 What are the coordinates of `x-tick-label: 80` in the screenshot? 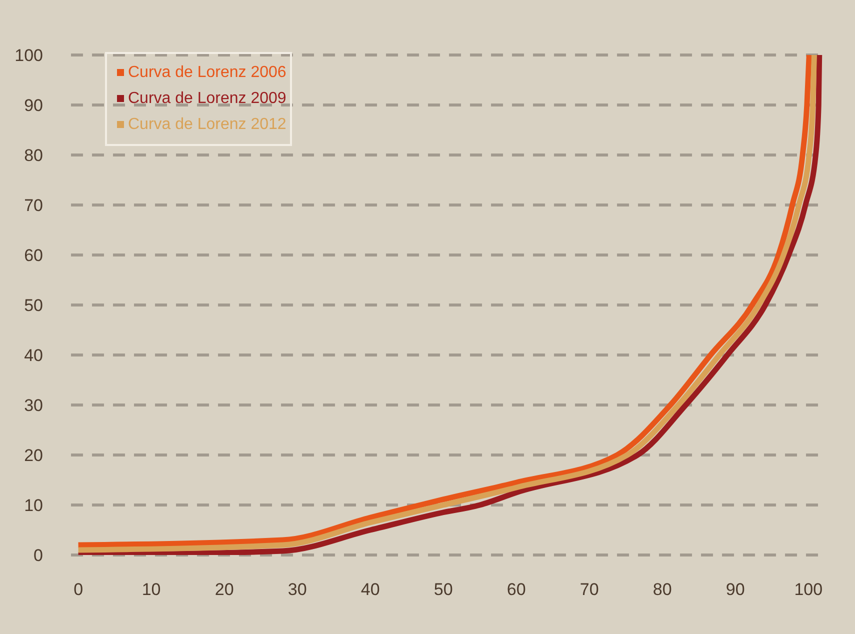 It's located at (662, 590).